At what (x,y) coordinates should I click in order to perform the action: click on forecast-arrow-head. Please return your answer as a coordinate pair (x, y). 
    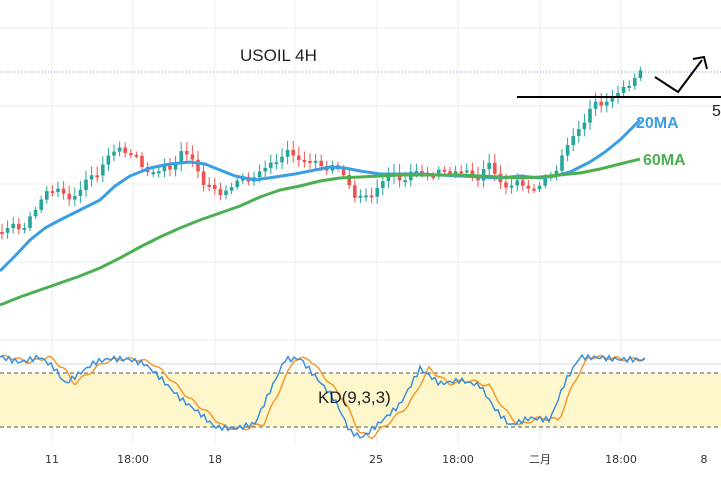
    Looking at the image, I should click on (700, 62).